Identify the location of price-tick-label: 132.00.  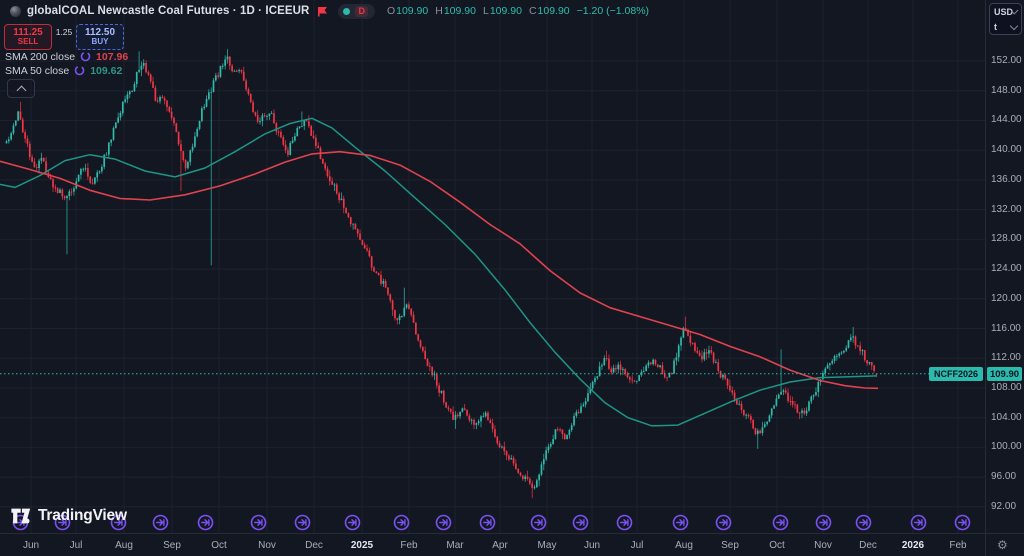
(1006, 209).